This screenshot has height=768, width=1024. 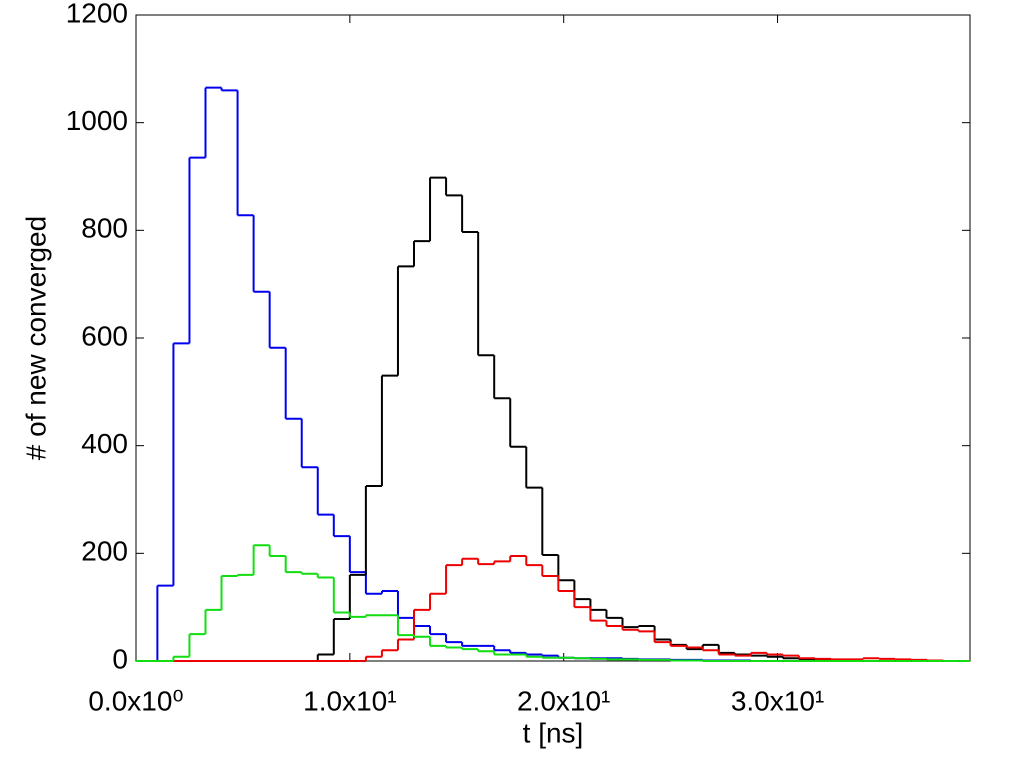 What do you see at coordinates (553, 732) in the screenshot?
I see `x-axis-label: t [ns]` at bounding box center [553, 732].